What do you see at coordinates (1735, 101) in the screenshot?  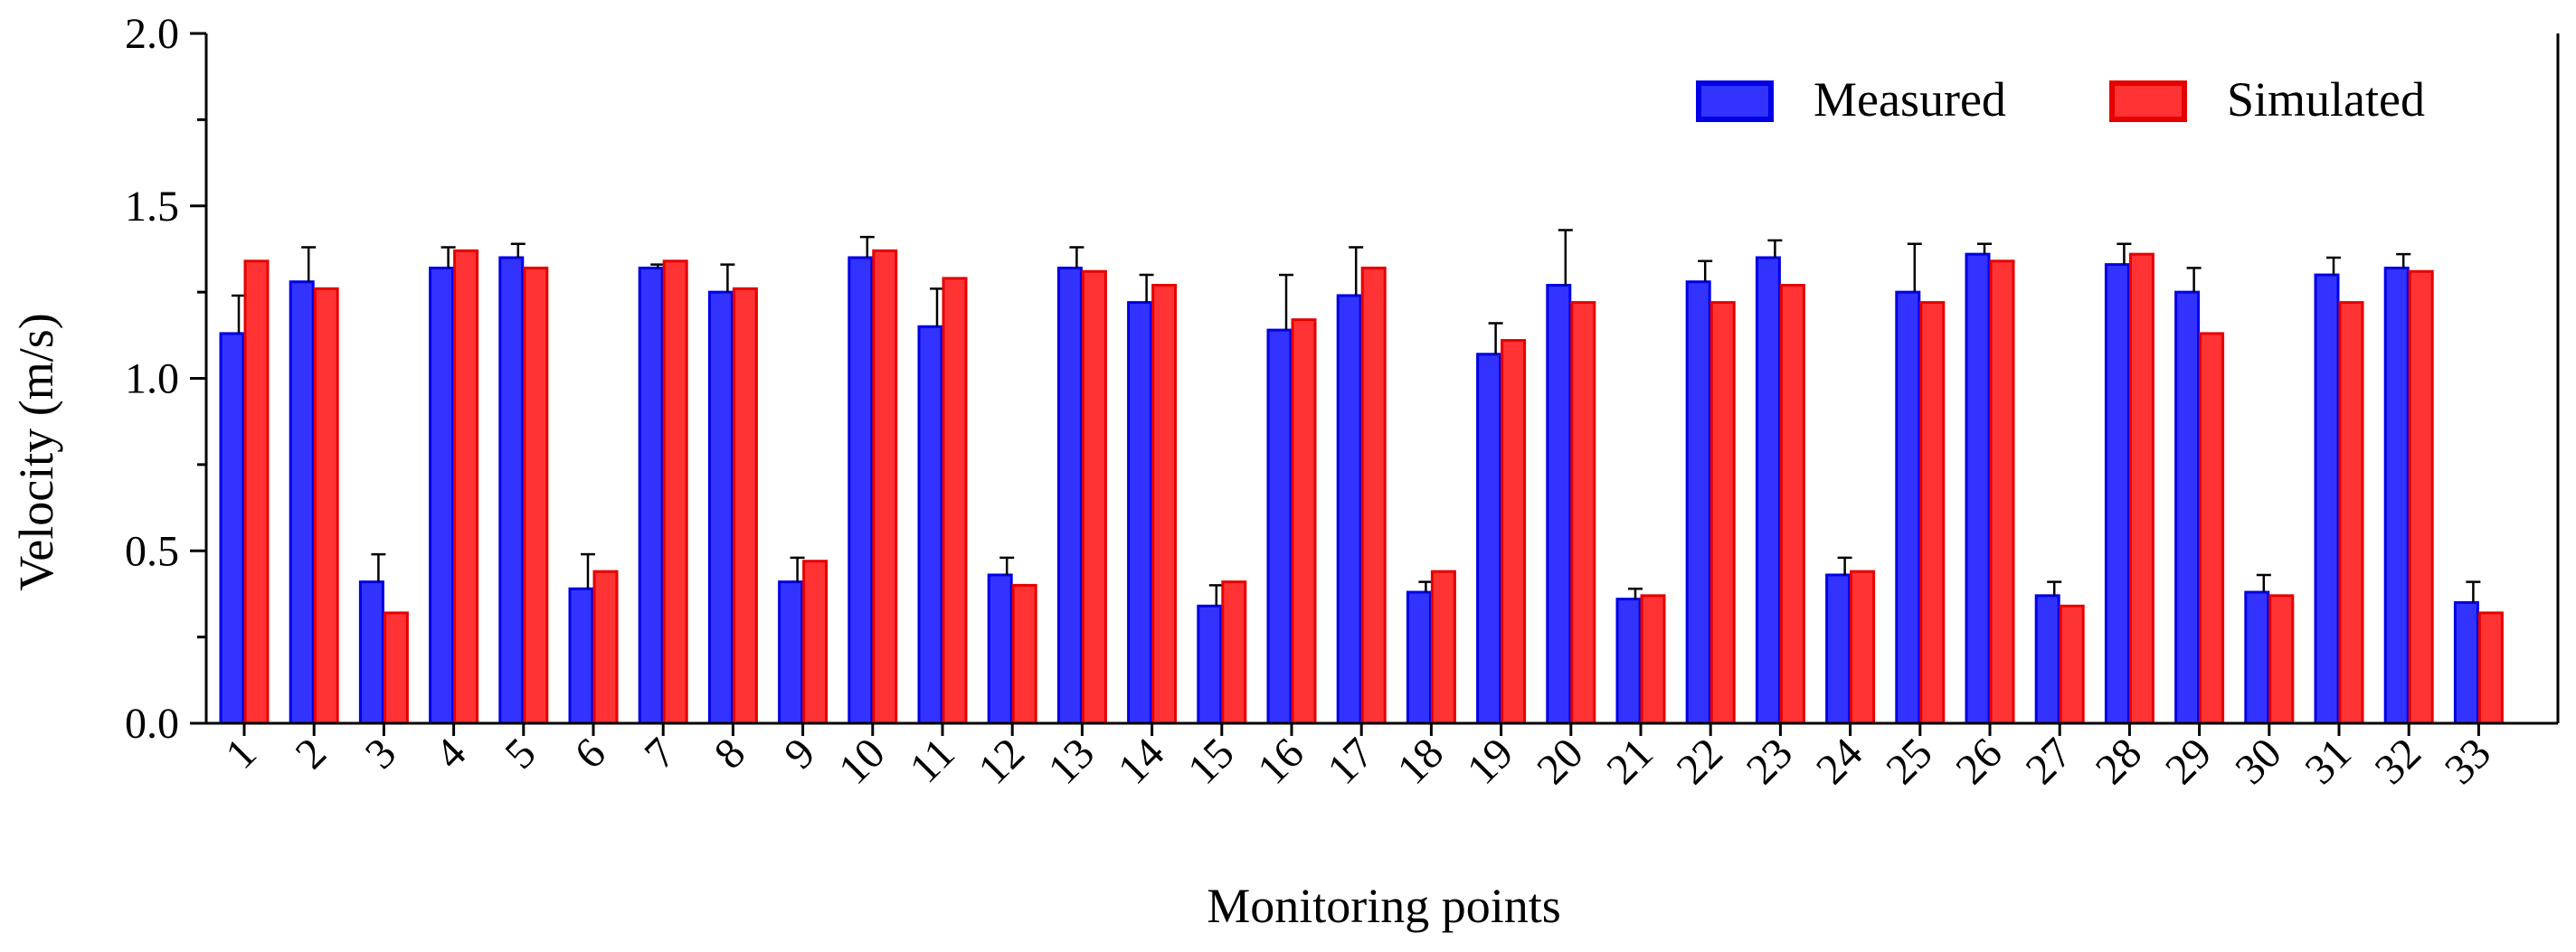 I see `legend-swatch-measured` at bounding box center [1735, 101].